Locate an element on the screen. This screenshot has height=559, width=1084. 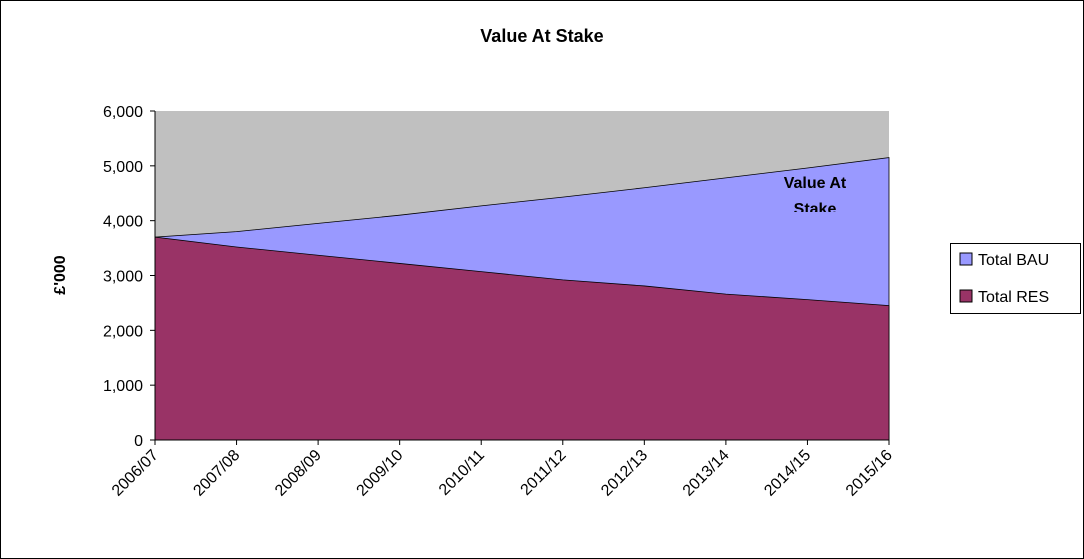
chart-title: Value At Stake is located at coordinates (541, 36).